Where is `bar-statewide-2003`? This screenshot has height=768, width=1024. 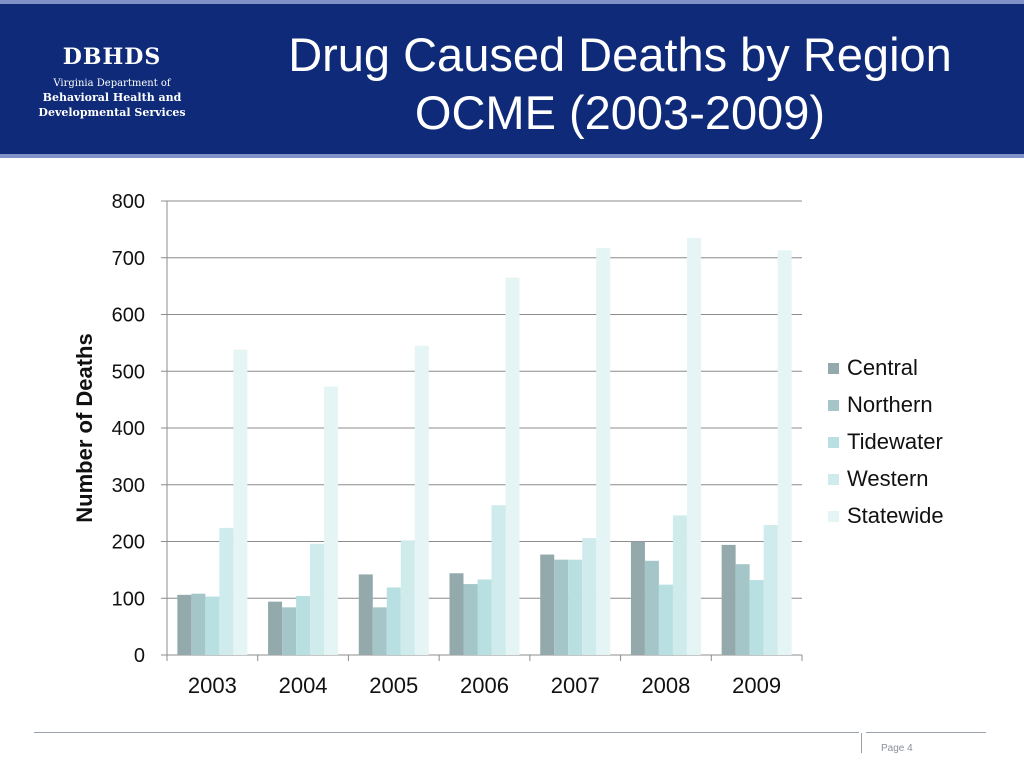
bar-statewide-2003 is located at coordinates (240, 502).